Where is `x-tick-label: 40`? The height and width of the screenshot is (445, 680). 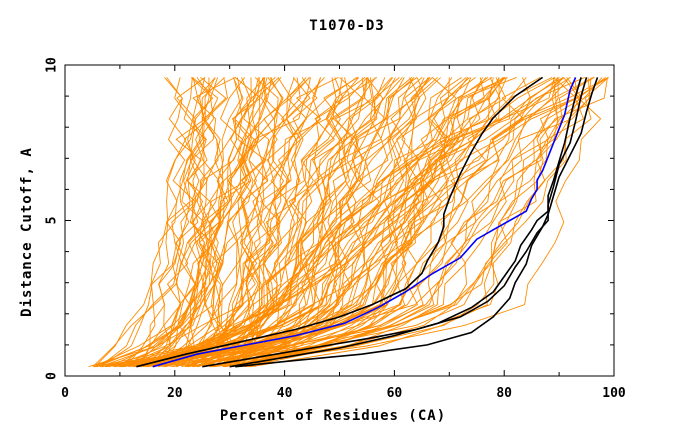 x-tick-label: 40 is located at coordinates (285, 393).